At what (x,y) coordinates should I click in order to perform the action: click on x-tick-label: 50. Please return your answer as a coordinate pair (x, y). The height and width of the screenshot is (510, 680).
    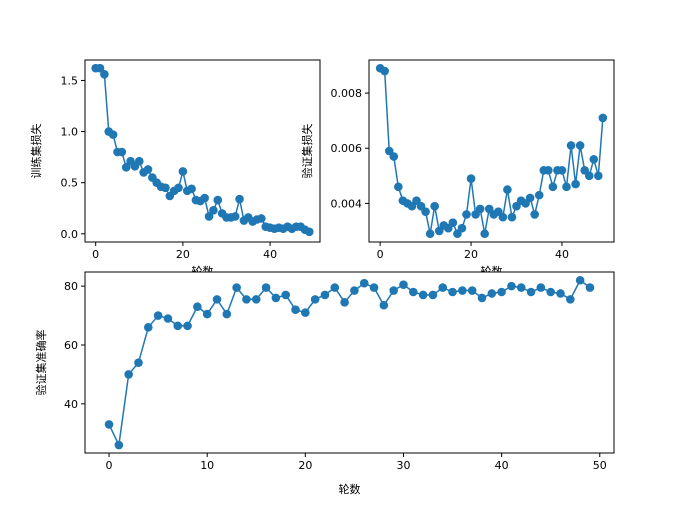
    Looking at the image, I should click on (600, 465).